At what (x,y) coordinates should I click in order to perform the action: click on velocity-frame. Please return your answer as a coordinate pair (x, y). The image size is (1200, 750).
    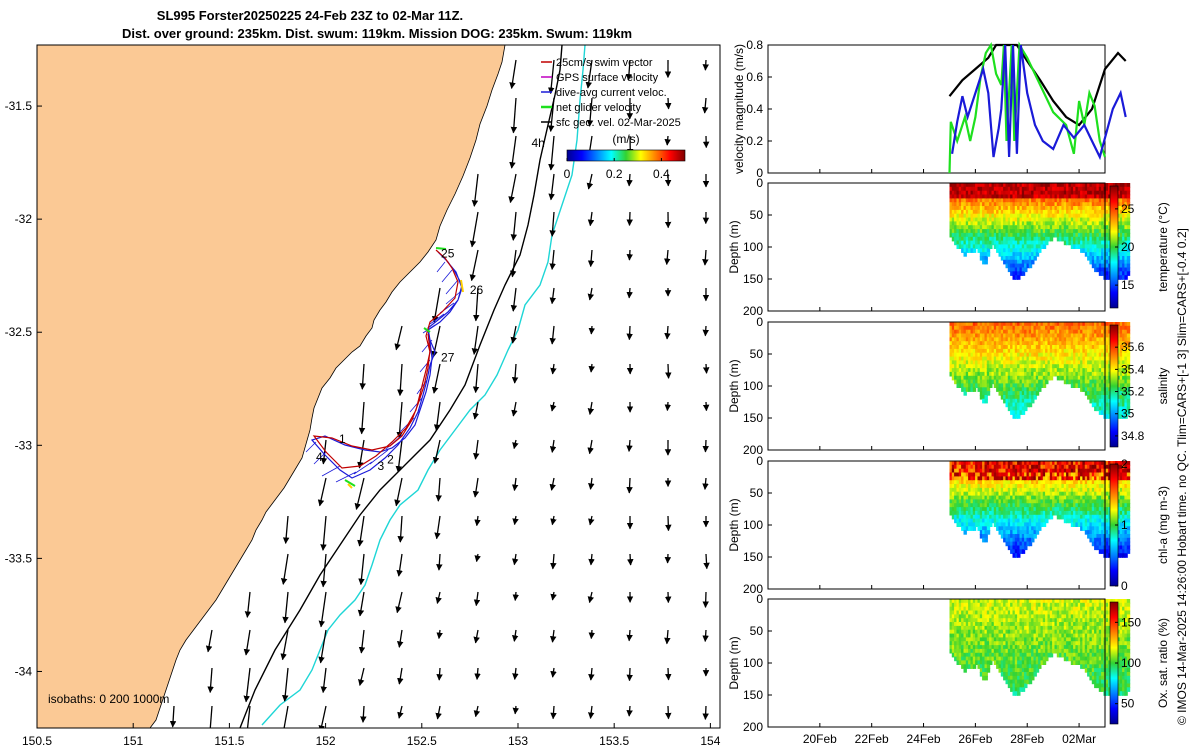
    Looking at the image, I should click on (936, 109).